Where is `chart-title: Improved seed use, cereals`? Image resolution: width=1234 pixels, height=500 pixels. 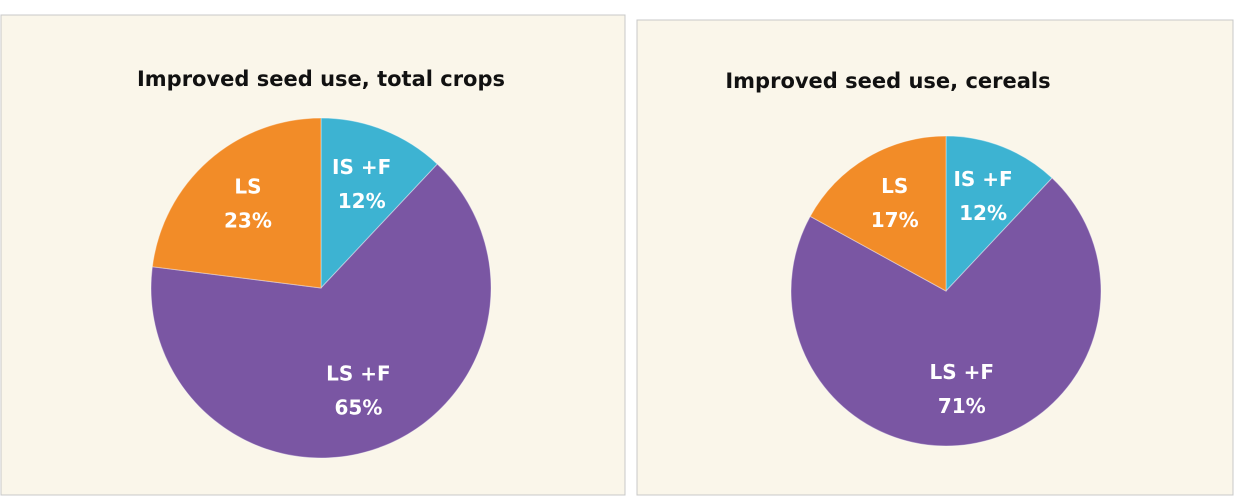
chart-title: Improved seed use, cereals is located at coordinates (887, 81).